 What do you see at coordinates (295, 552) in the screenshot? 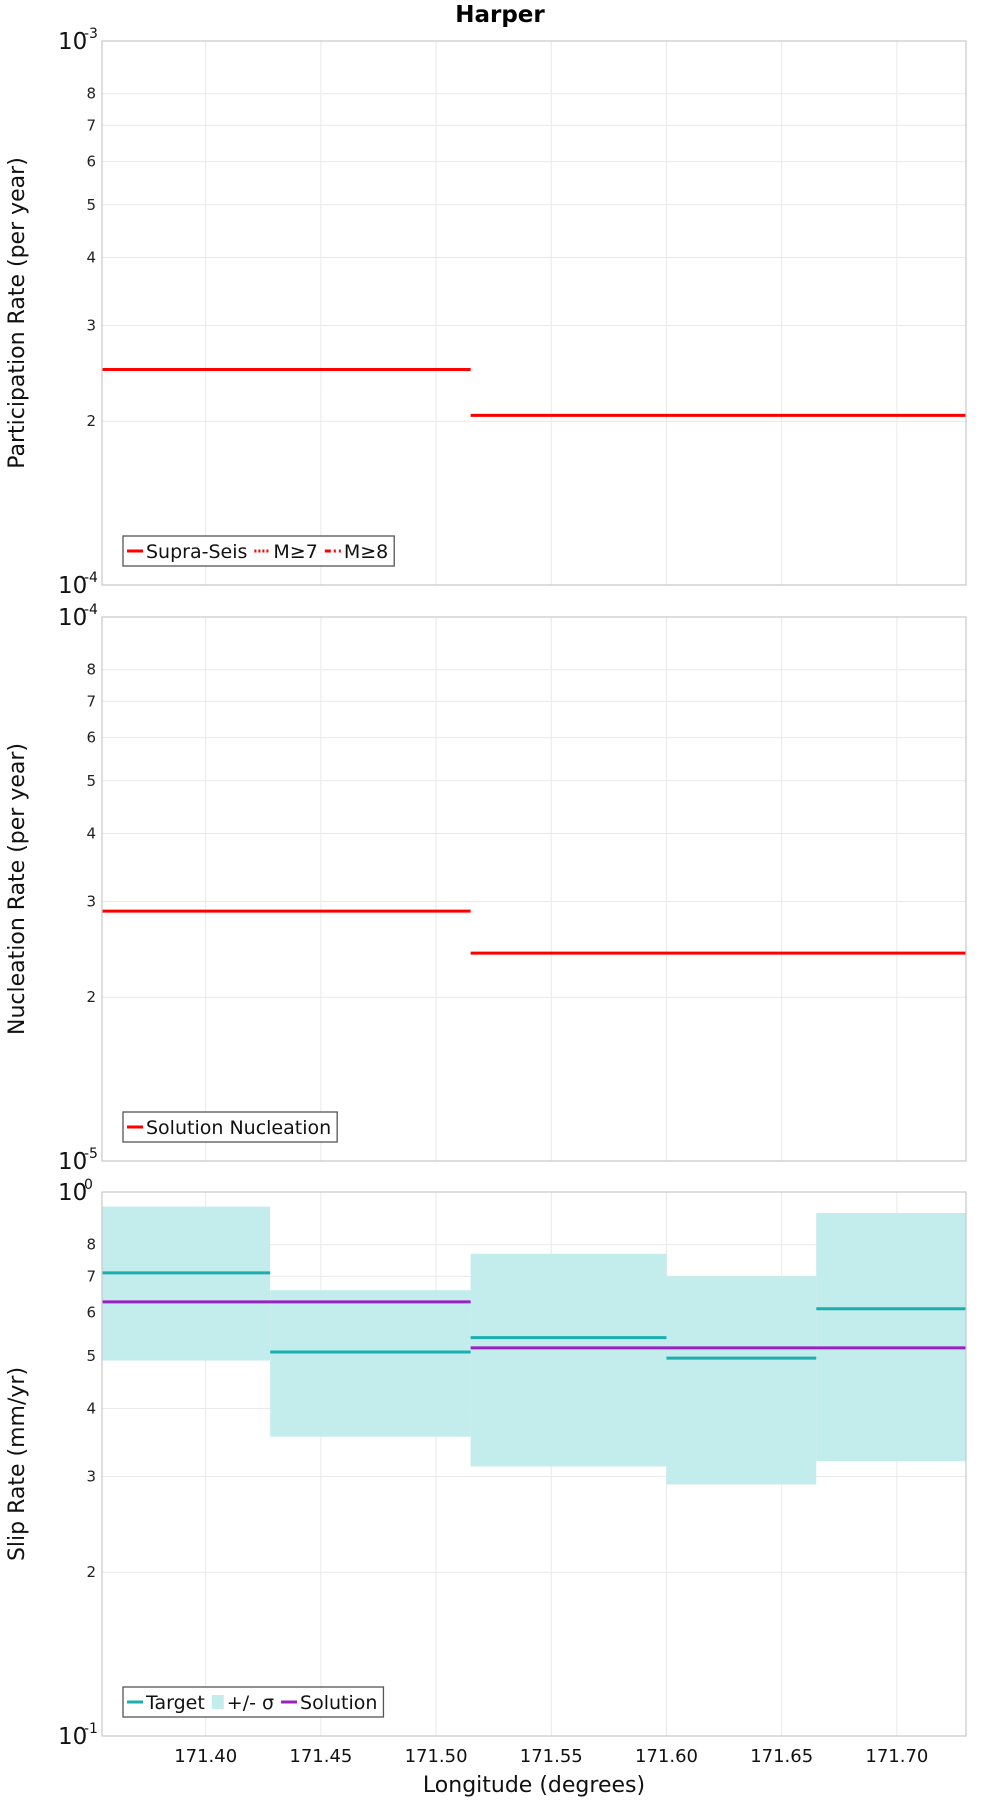
I see `legend-label: M≥7` at bounding box center [295, 552].